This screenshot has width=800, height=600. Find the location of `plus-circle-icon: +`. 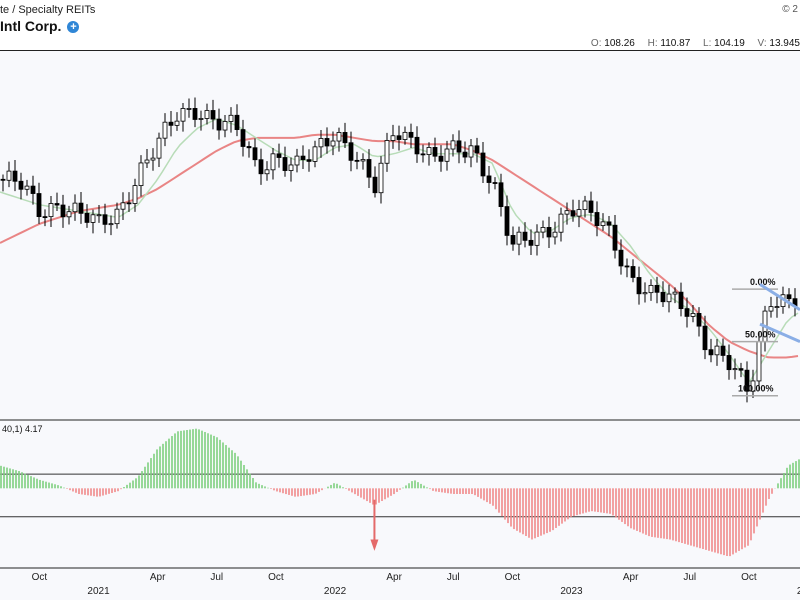

plus-circle-icon: + is located at coordinates (73, 27).